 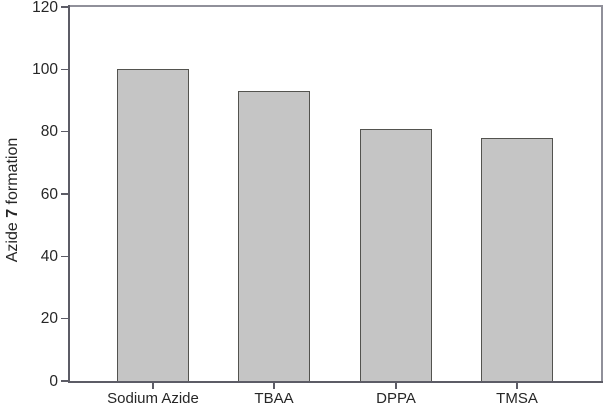 I want to click on bar-sodium-azide, so click(x=153, y=225).